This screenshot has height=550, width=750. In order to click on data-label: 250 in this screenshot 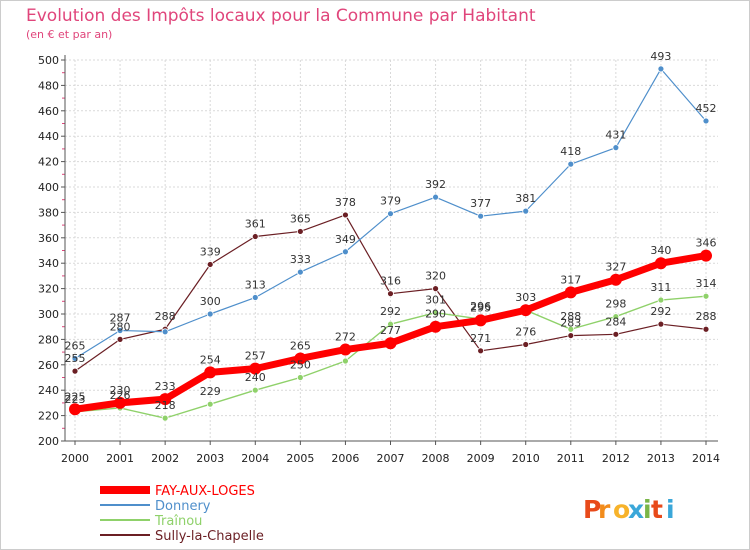, I will do `click(300, 365)`.